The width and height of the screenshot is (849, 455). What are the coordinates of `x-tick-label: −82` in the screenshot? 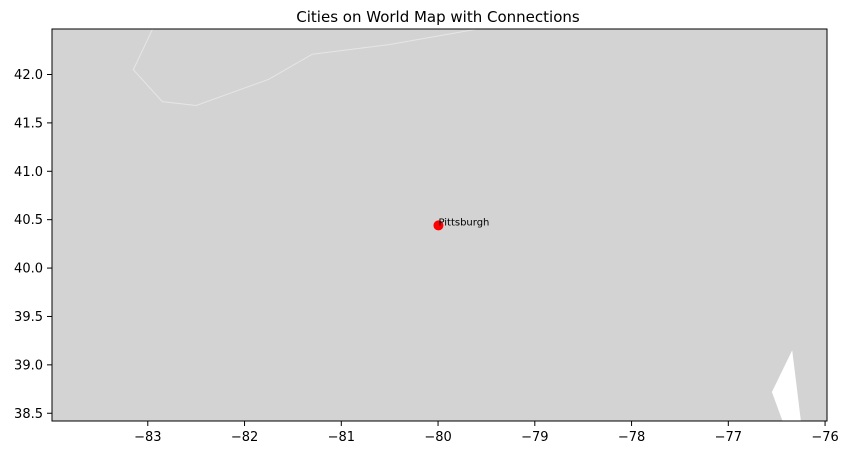 It's located at (244, 437).